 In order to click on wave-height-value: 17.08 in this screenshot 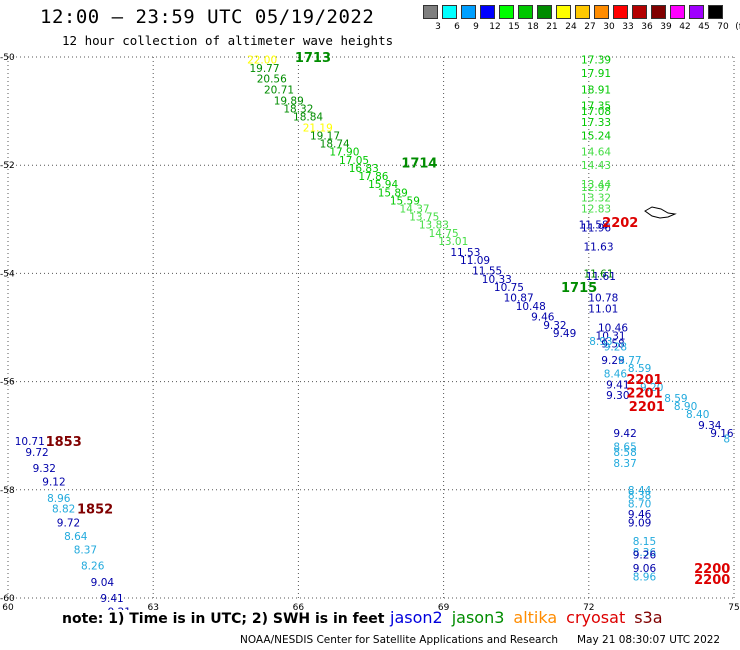, I will do `click(596, 112)`.